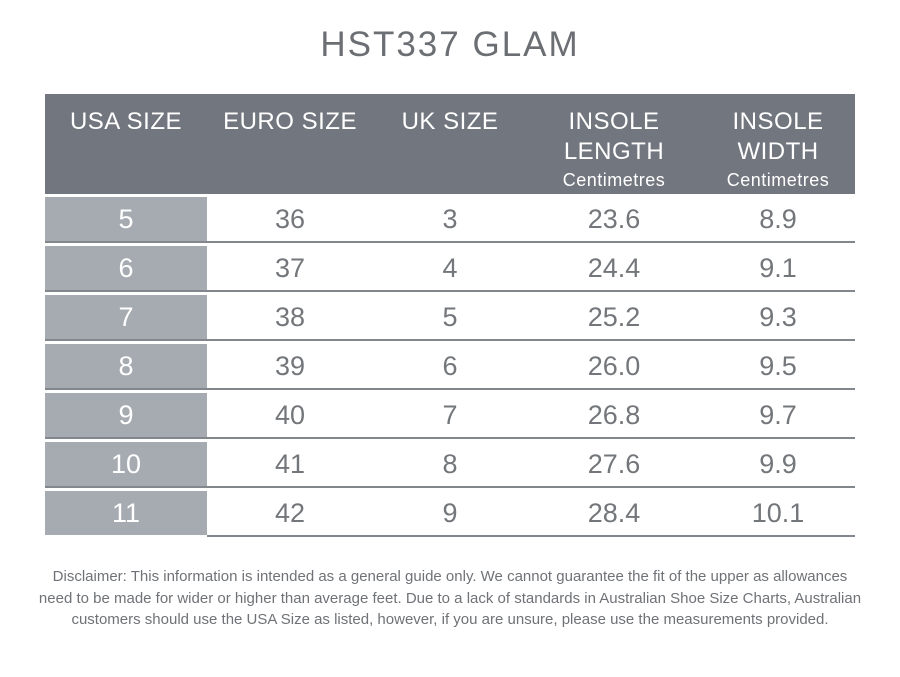 Image resolution: width=900 pixels, height=677 pixels. Describe the element at coordinates (290, 267) in the screenshot. I see `cell-euro-size: 37` at that location.